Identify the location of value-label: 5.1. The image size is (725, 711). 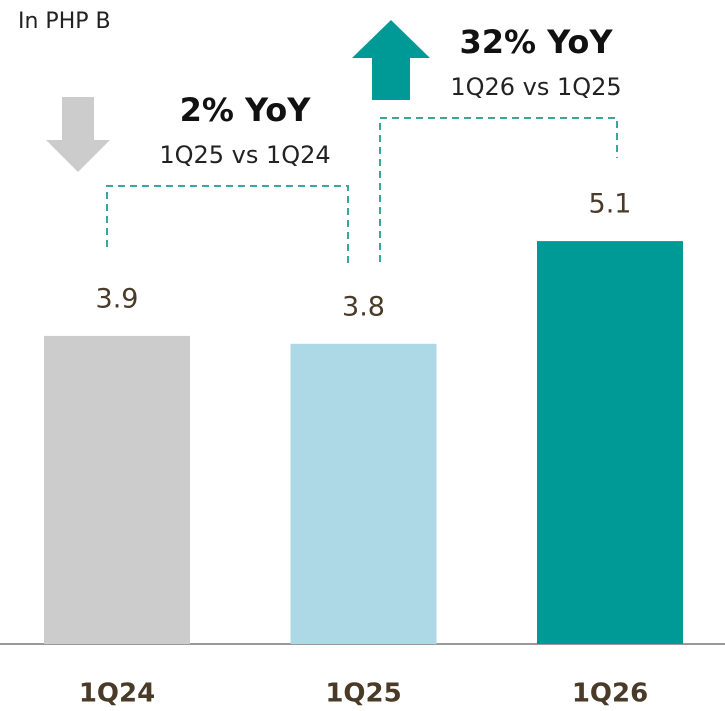
(610, 204).